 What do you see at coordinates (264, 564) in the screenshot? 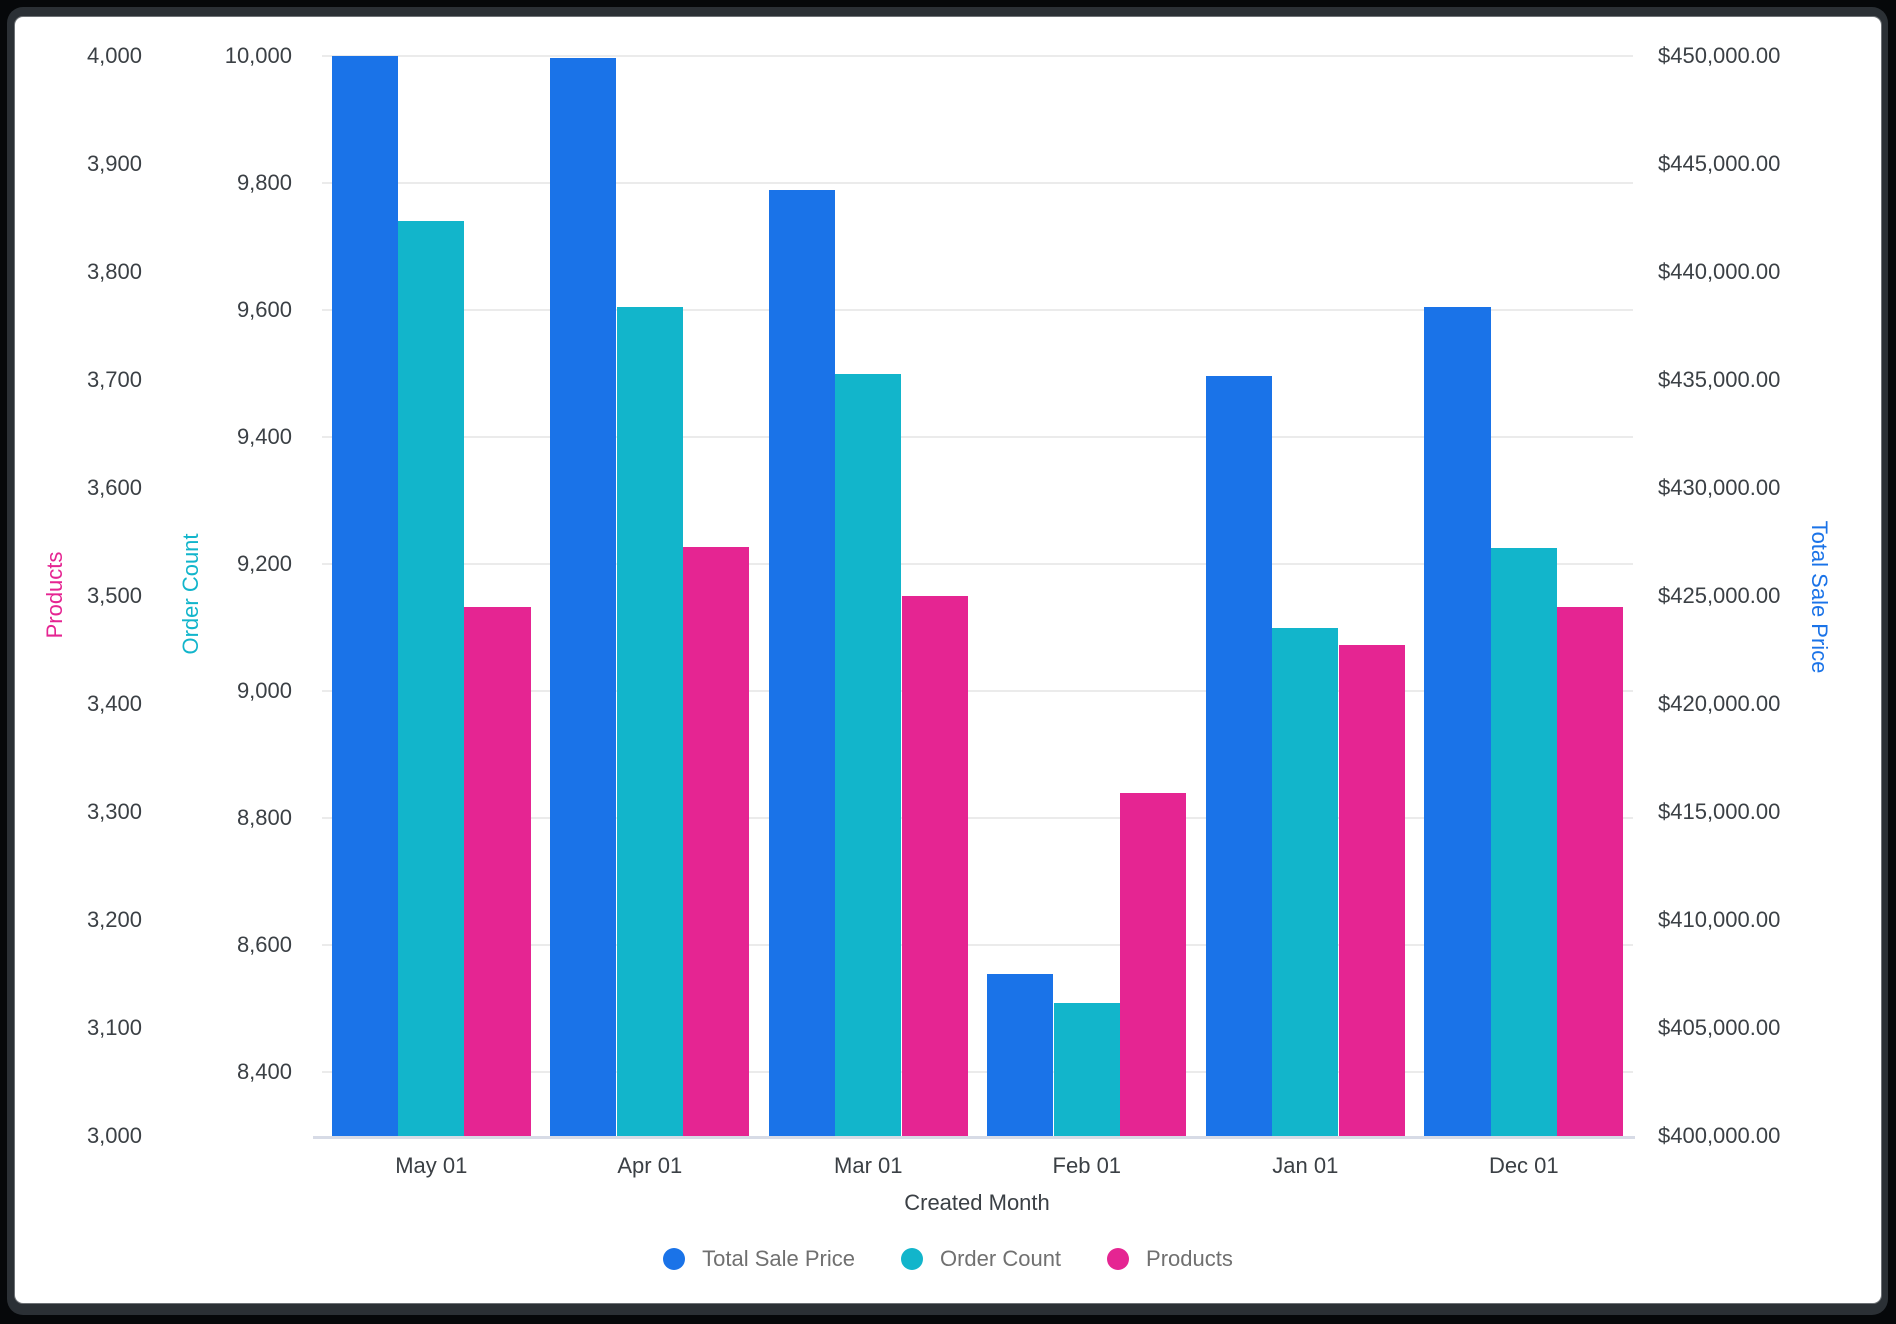
I see `order-count-tick: 9,200` at bounding box center [264, 564].